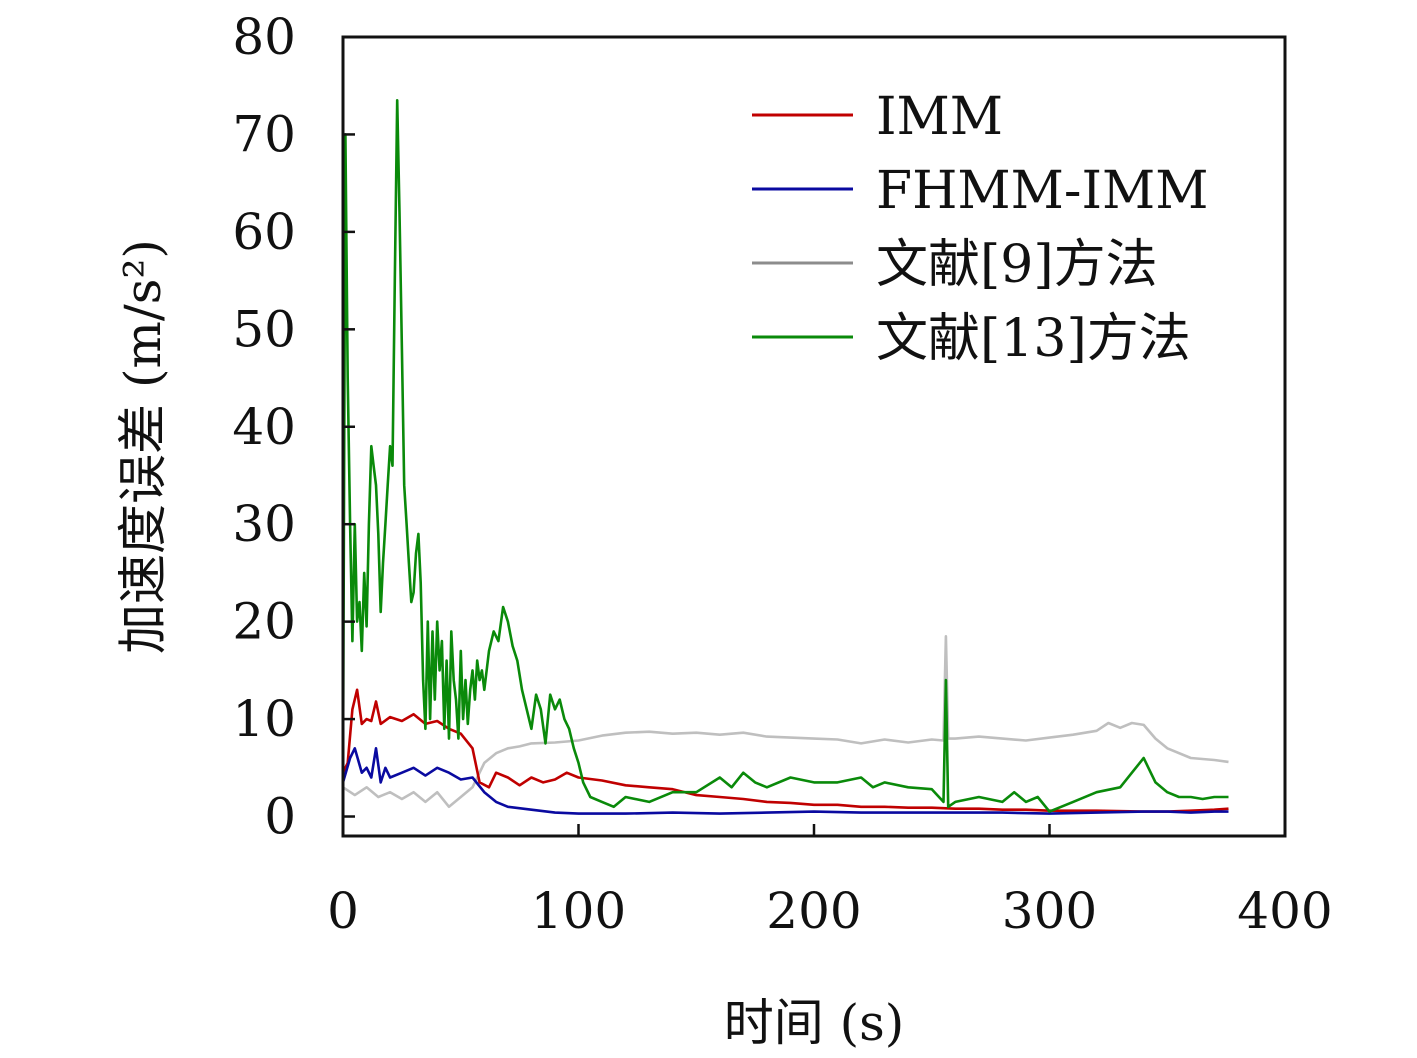  Describe the element at coordinates (939, 117) in the screenshot. I see `legend-label: IMM` at that location.